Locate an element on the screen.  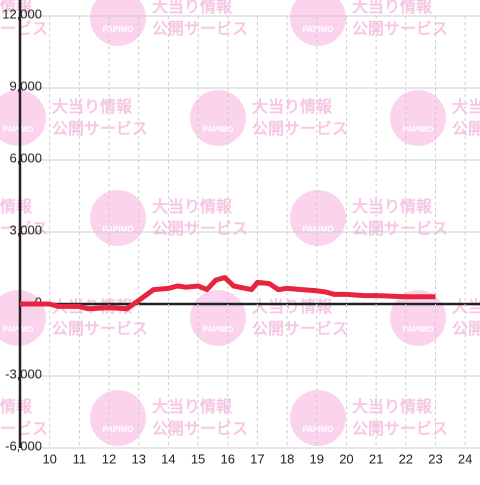
x-tick-label: 19 is located at coordinates (317, 458).